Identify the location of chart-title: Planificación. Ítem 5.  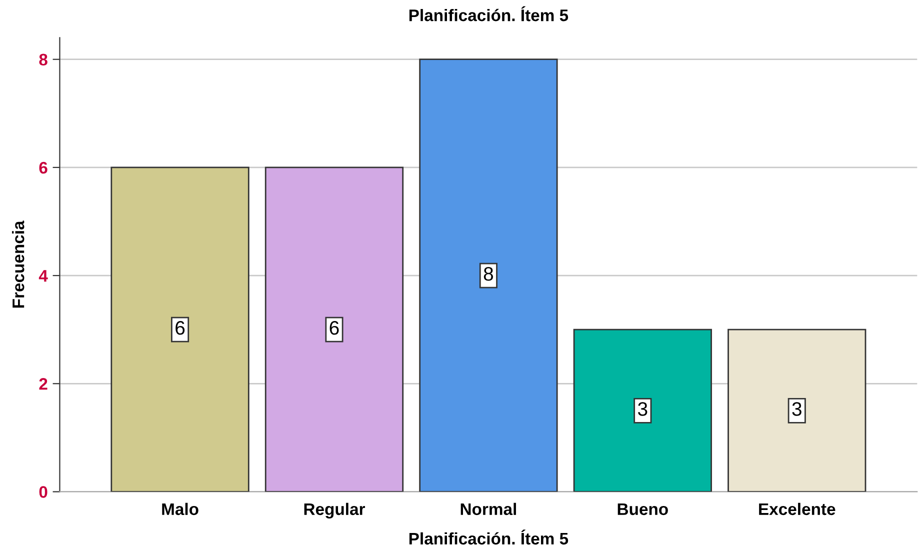
(488, 14).